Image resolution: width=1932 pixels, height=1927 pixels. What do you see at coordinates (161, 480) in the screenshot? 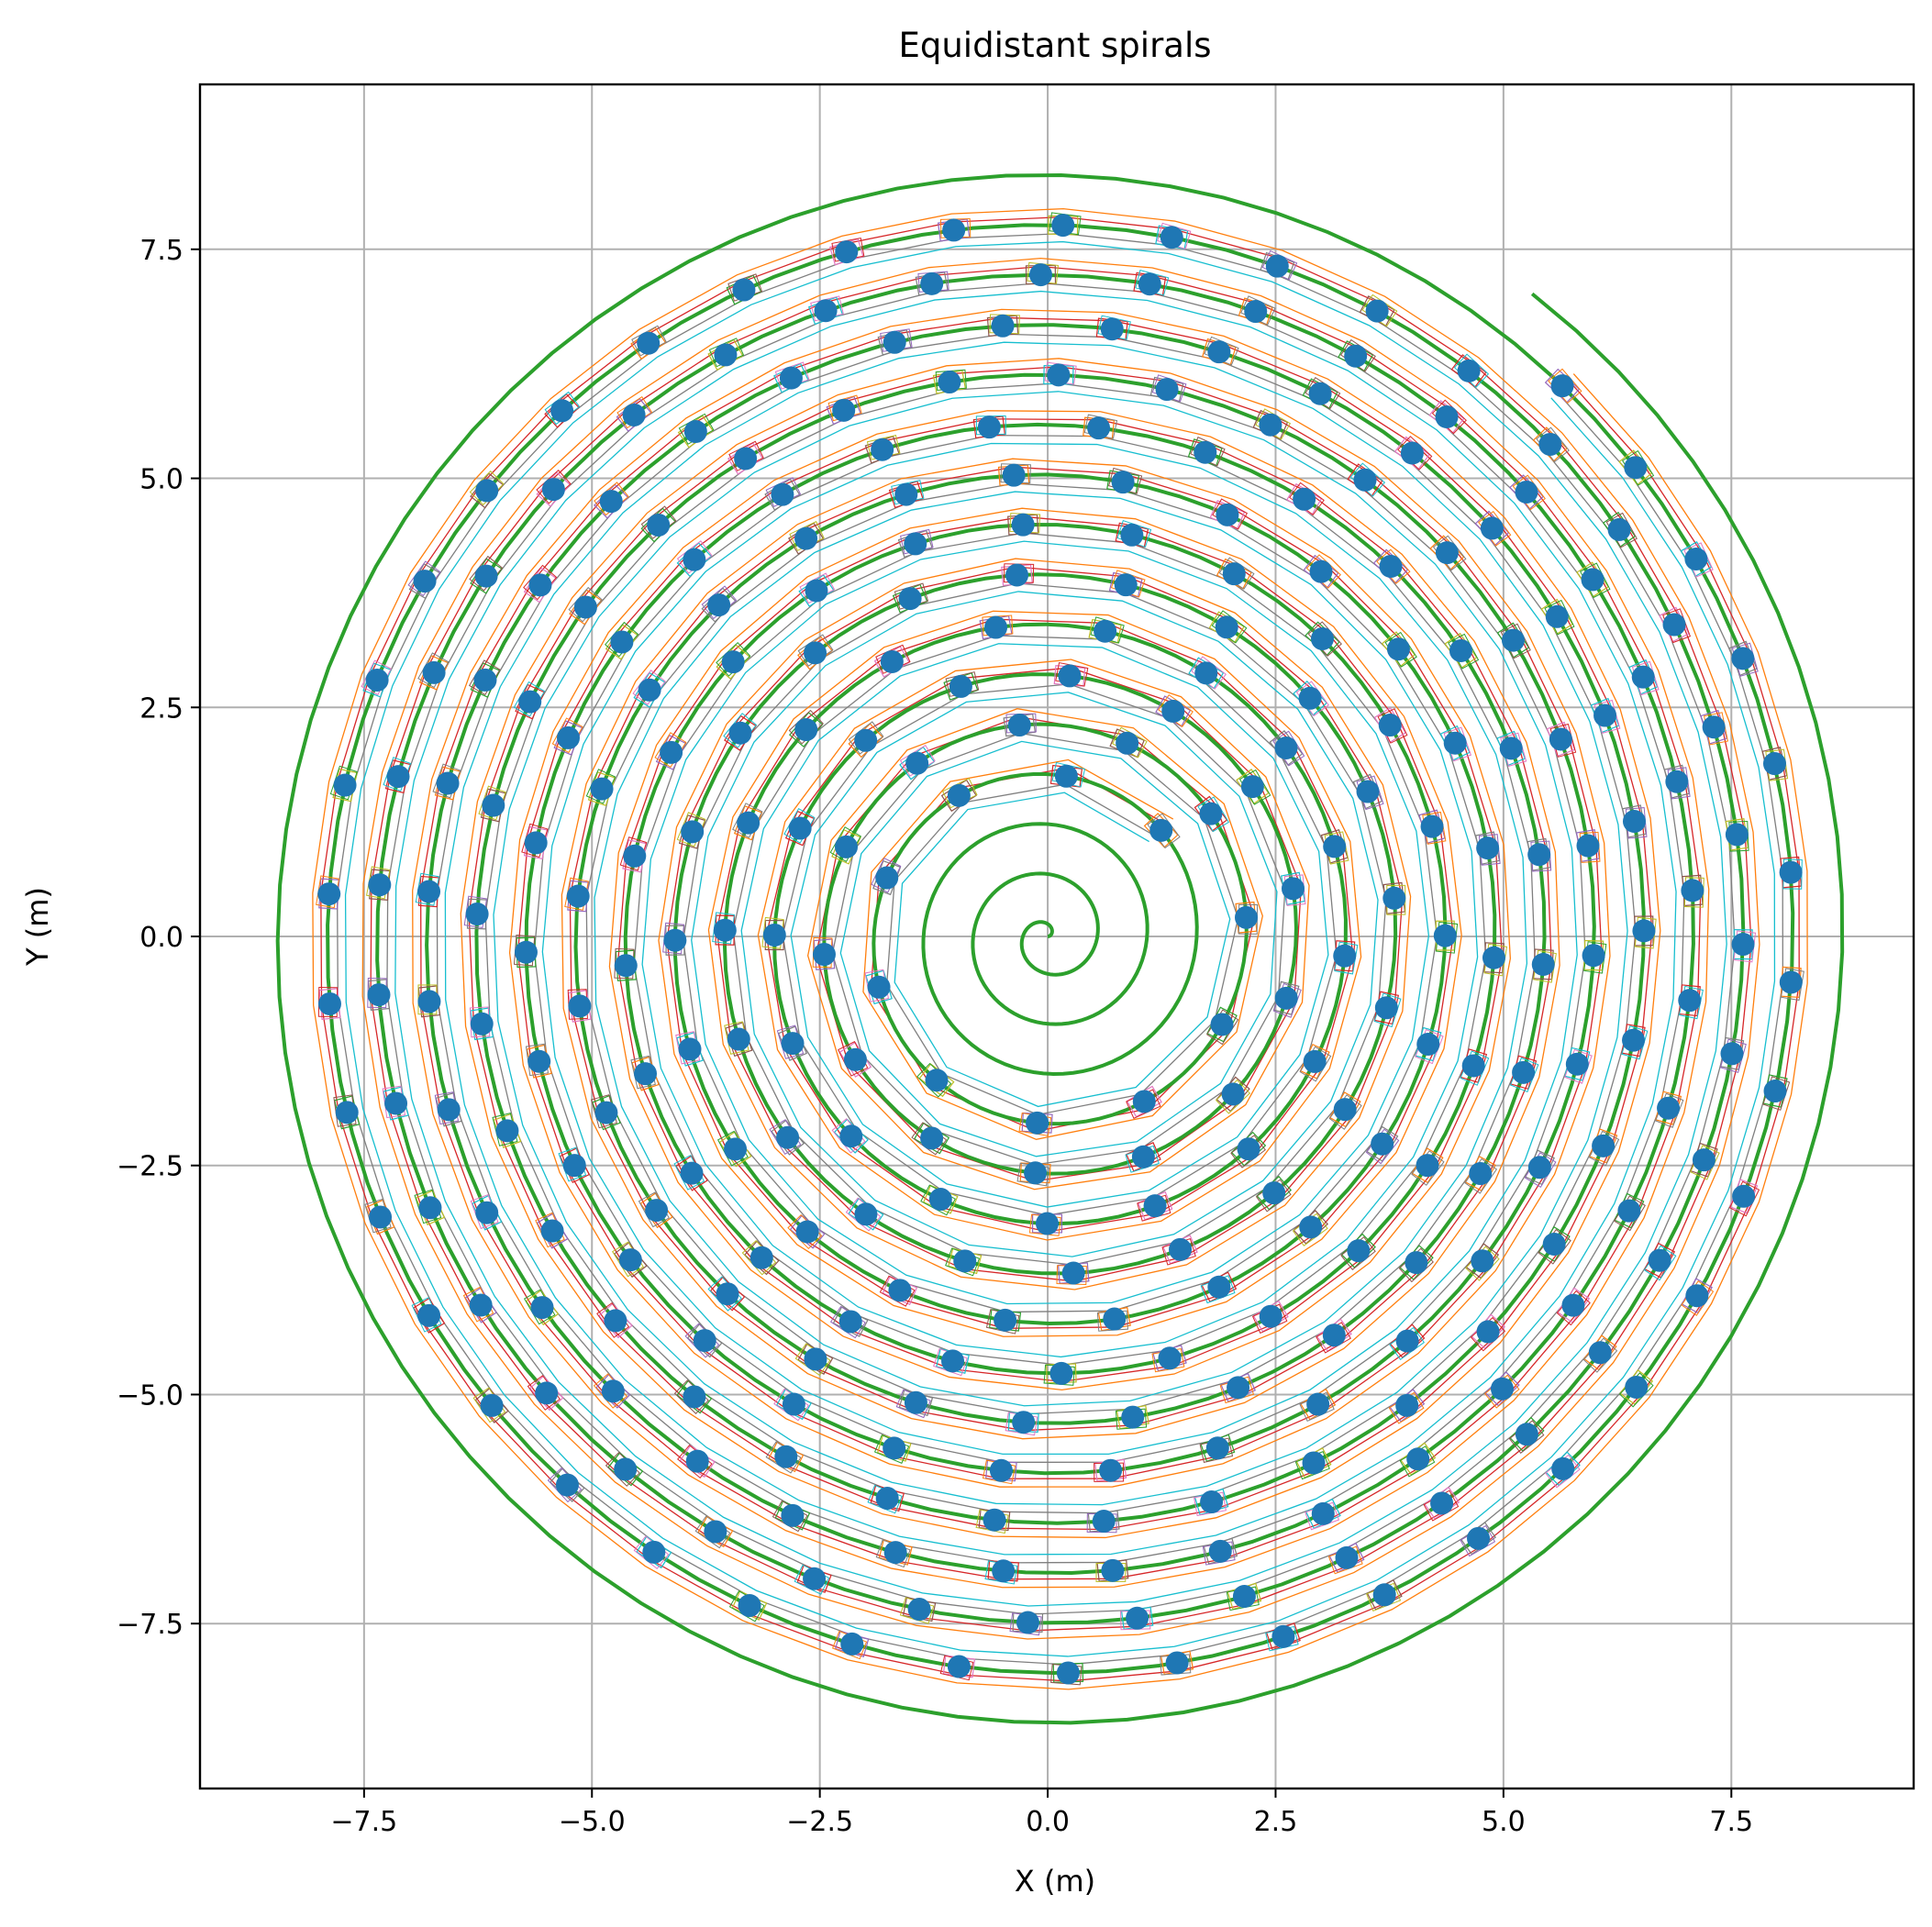
I see `y-tick-label: 5.0` at bounding box center [161, 480].